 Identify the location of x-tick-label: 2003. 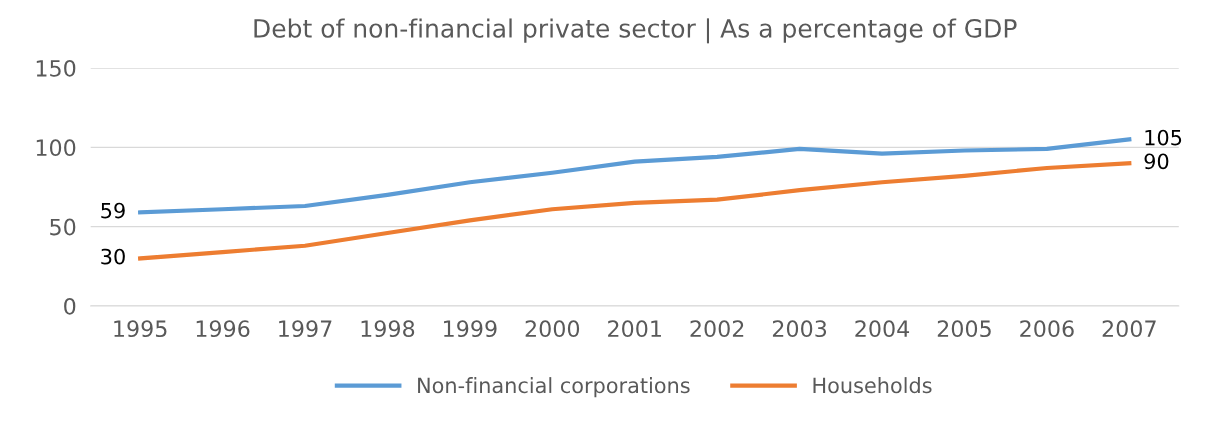
(799, 329).